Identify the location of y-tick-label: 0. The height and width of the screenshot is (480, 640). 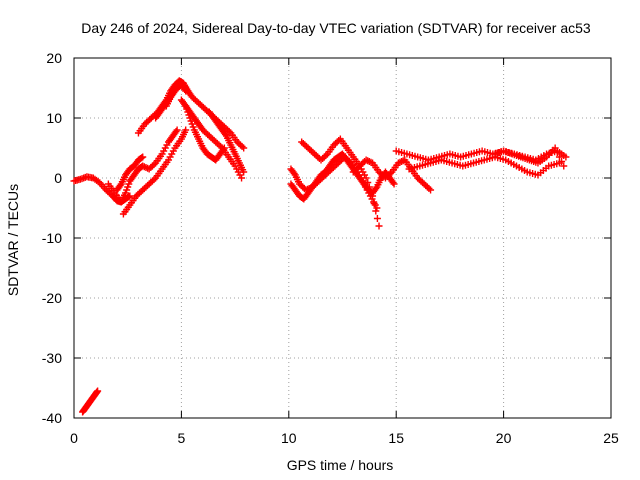
(58, 178).